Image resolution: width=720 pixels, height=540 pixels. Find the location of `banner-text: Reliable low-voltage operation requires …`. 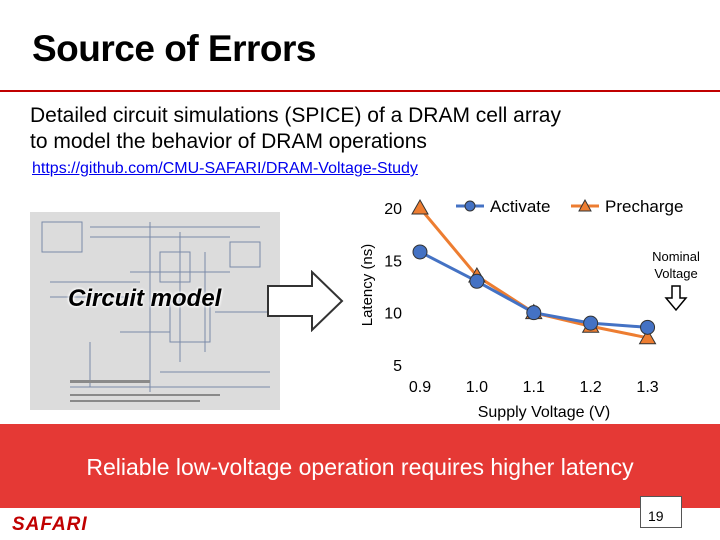

banner-text: Reliable low-voltage operation requires … is located at coordinates (360, 467).